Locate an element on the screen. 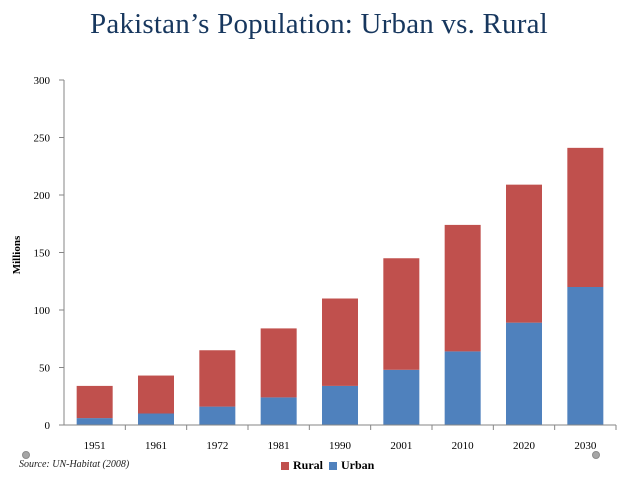 The image size is (638, 479). y-tick-label: 50 is located at coordinates (45, 369).